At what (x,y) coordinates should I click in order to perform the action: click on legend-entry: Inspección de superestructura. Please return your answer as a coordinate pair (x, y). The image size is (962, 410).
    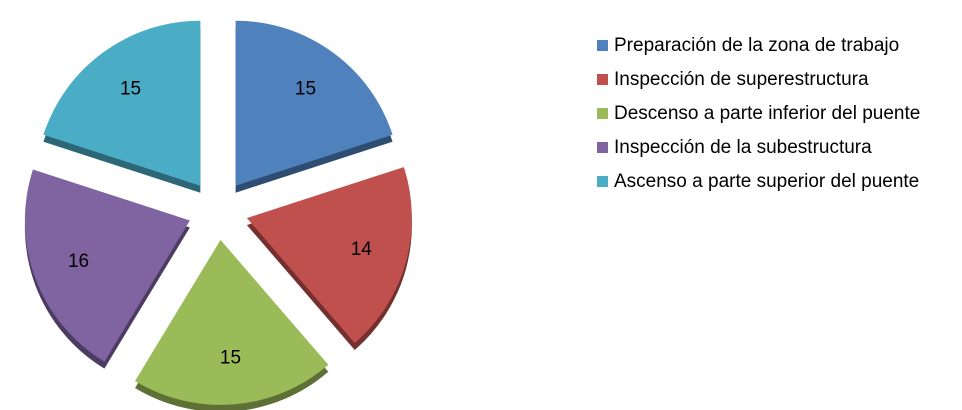
    Looking at the image, I should click on (778, 79).